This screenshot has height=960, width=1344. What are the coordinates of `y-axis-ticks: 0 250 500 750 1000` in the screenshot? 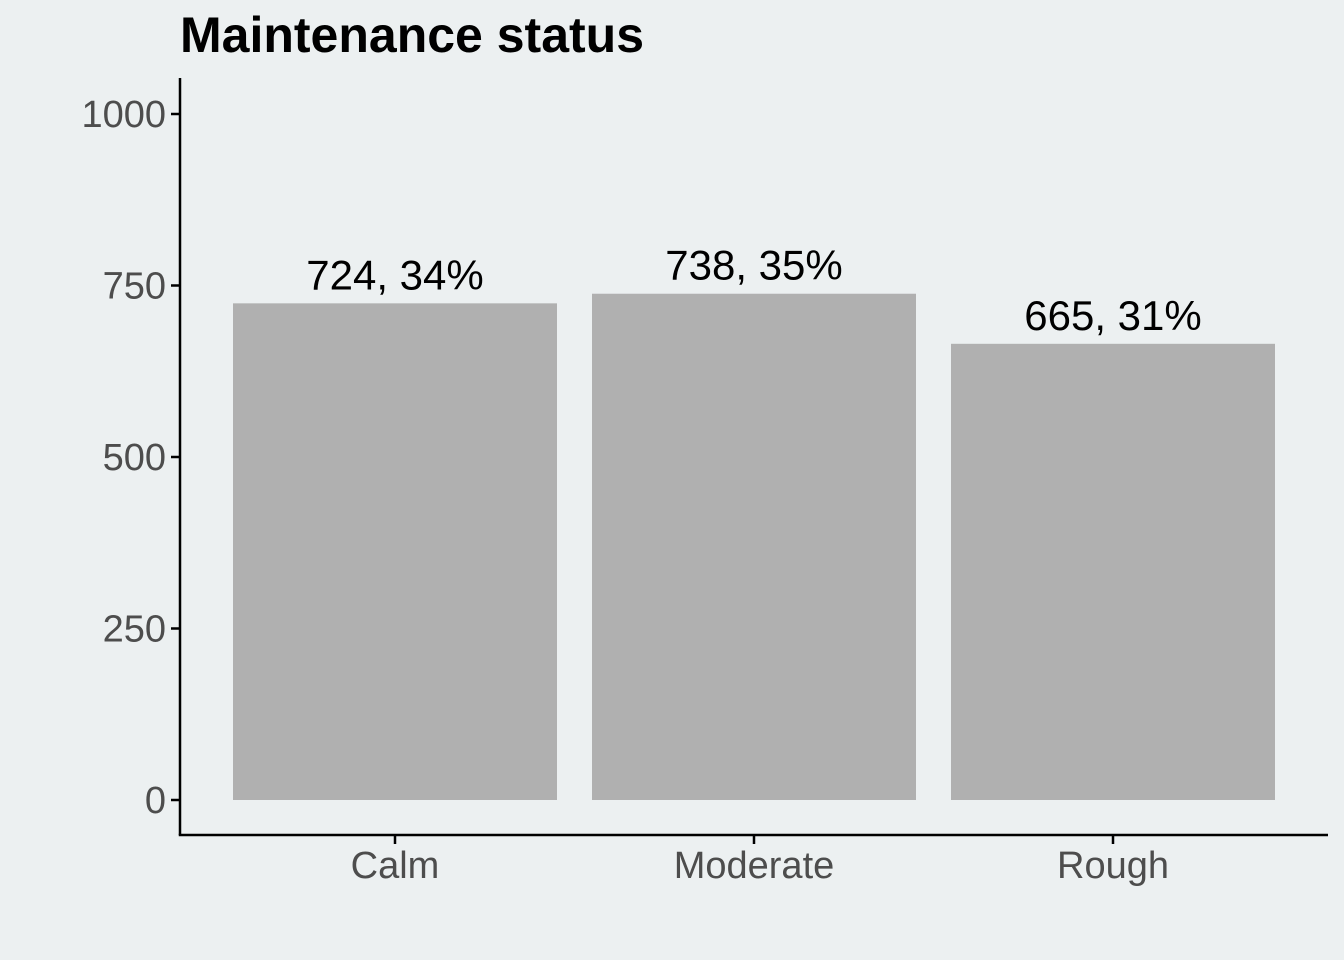 It's located at (130, 458).